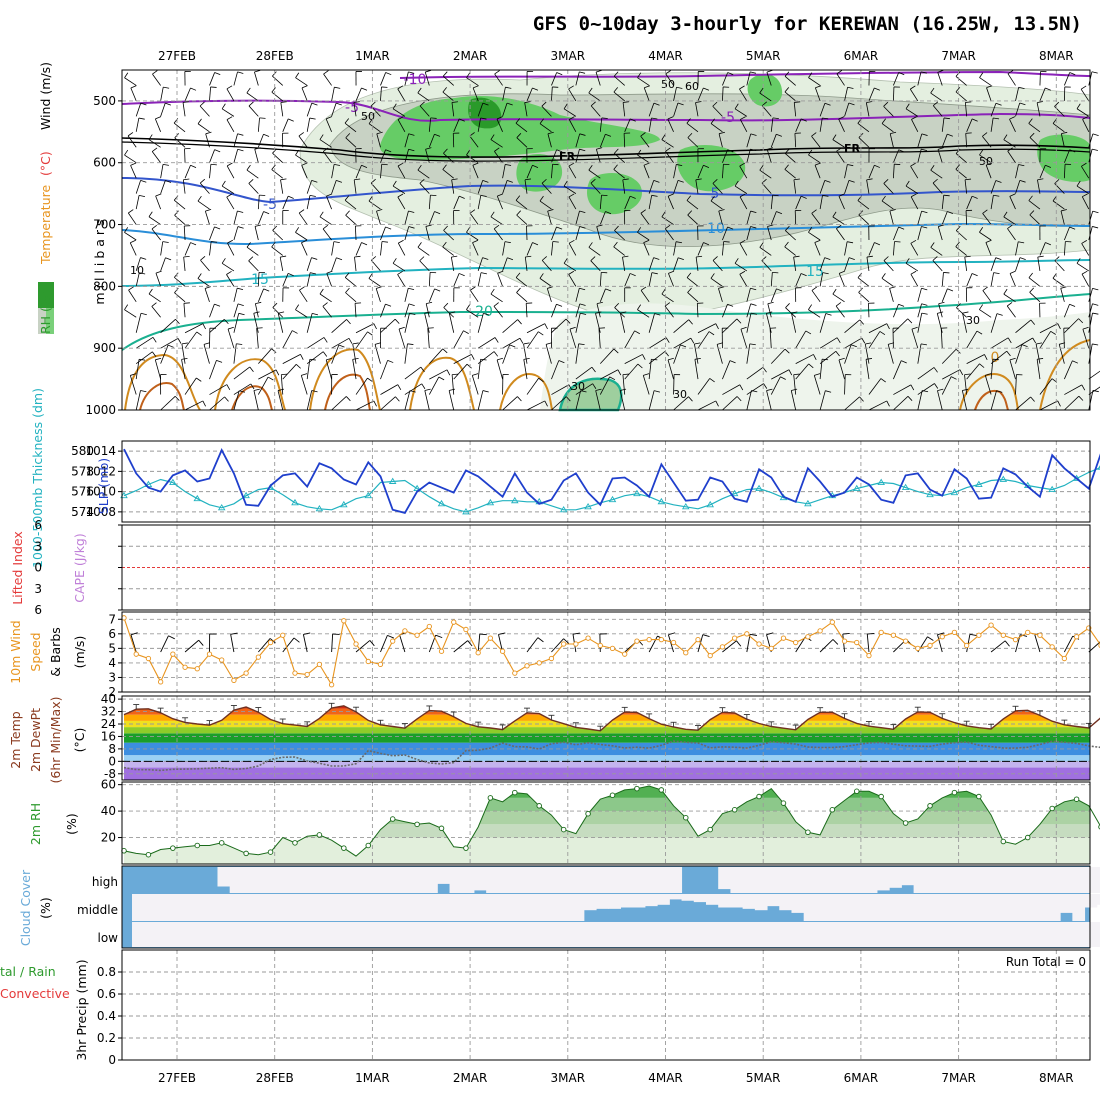  Describe the element at coordinates (611, 481) in the screenshot. I see `slp-line` at that location.